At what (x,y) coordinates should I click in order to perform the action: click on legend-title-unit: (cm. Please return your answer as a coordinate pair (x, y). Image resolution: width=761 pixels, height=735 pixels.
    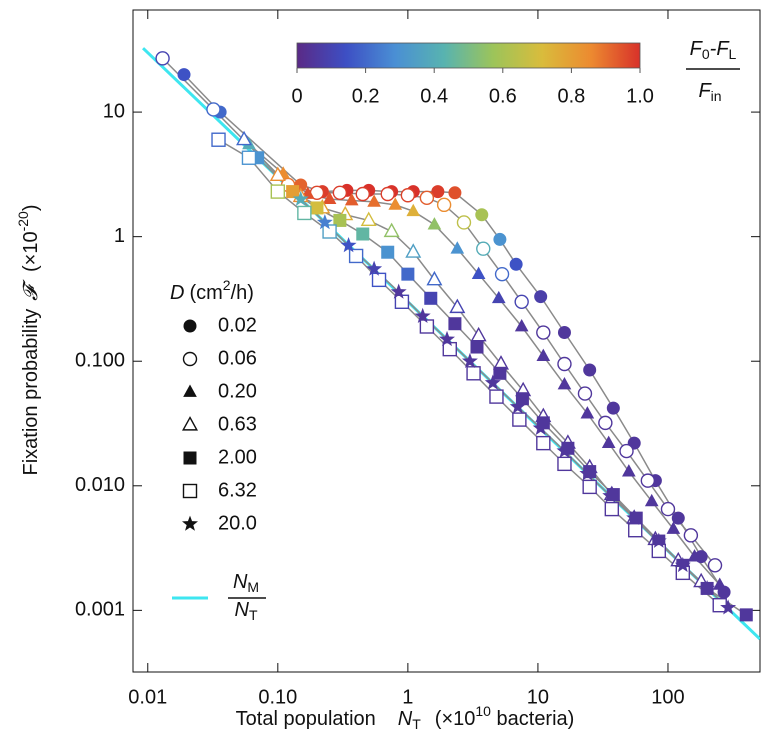
    Looking at the image, I should click on (205, 293).